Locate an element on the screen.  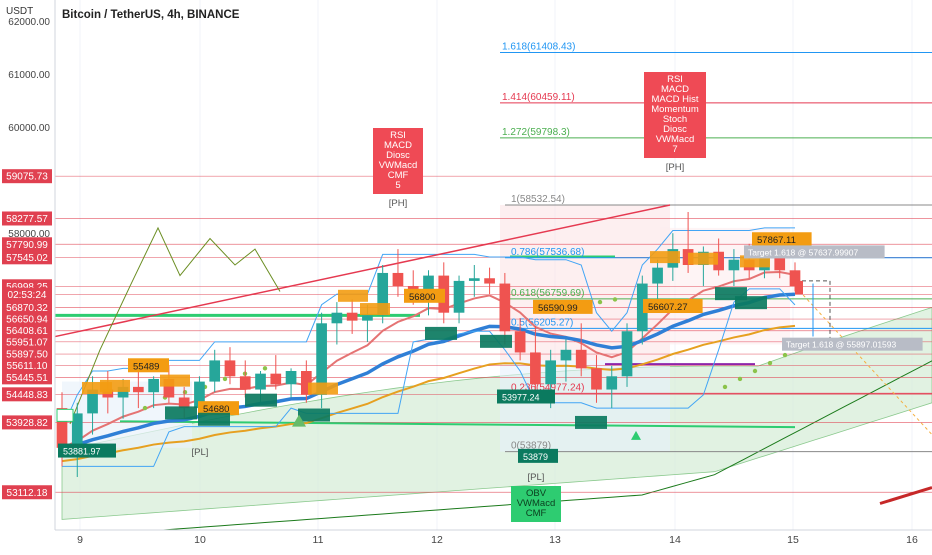
callout-line: Diosc is located at coordinates (675, 129).